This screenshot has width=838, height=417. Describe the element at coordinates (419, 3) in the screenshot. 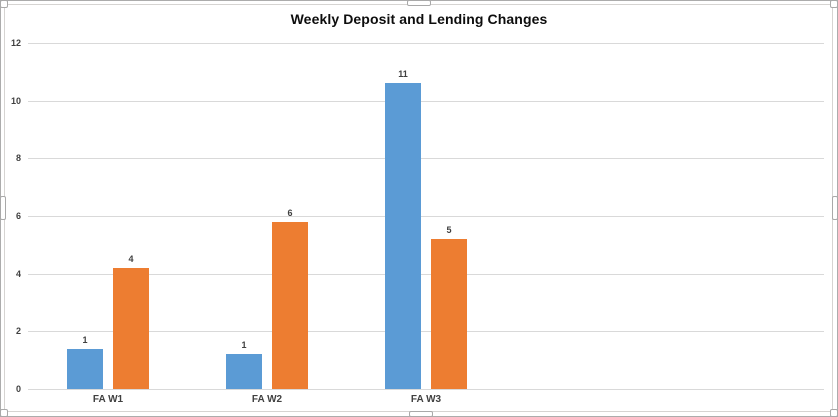

I see `selection-handle-top` at that location.